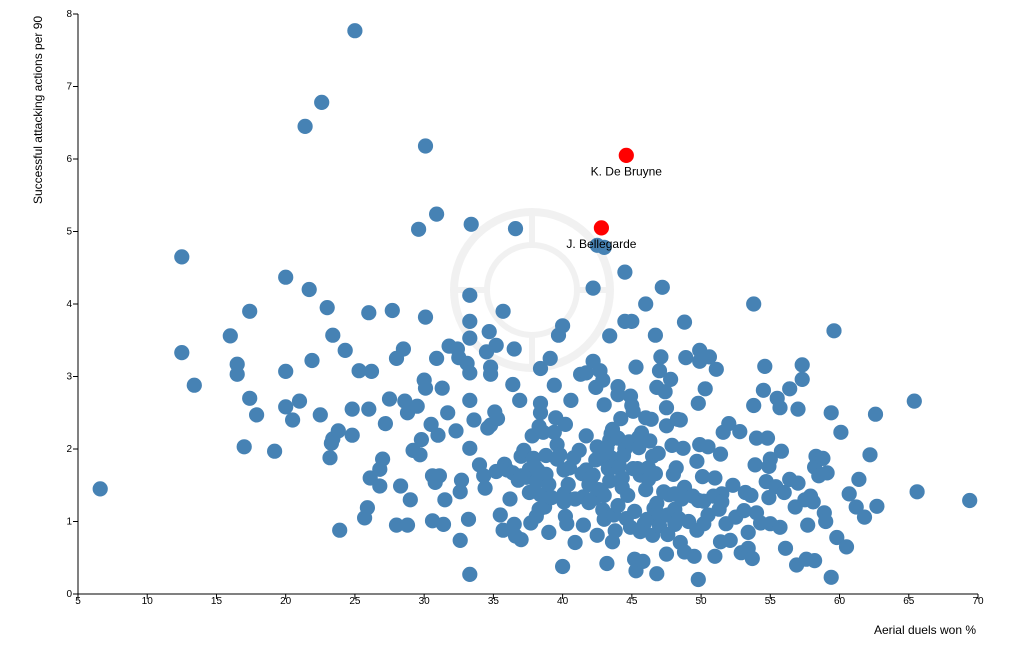  Describe the element at coordinates (771, 601) in the screenshot. I see `x-tick-label: 55` at that location.